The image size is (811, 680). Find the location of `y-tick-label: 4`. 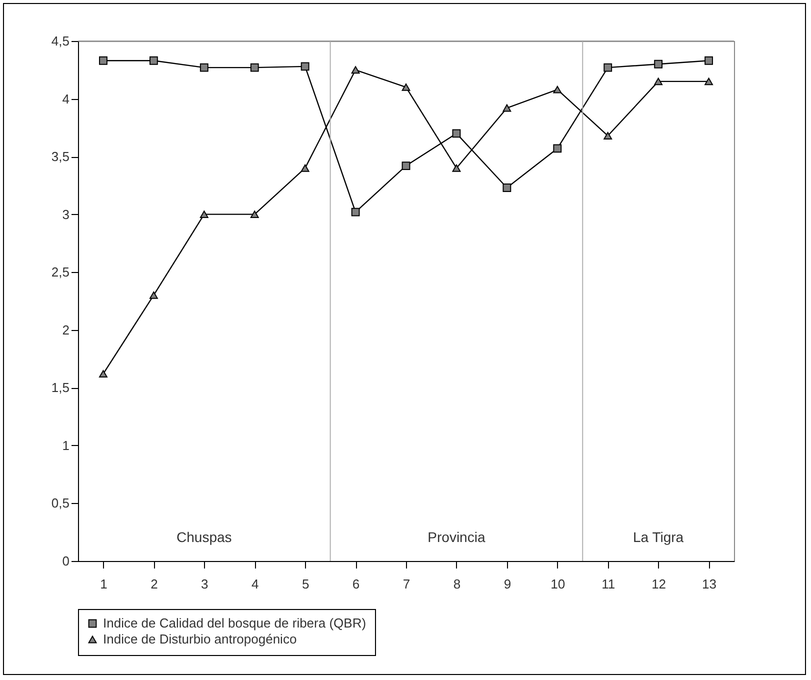

y-tick-label: 4 is located at coordinates (66, 98).